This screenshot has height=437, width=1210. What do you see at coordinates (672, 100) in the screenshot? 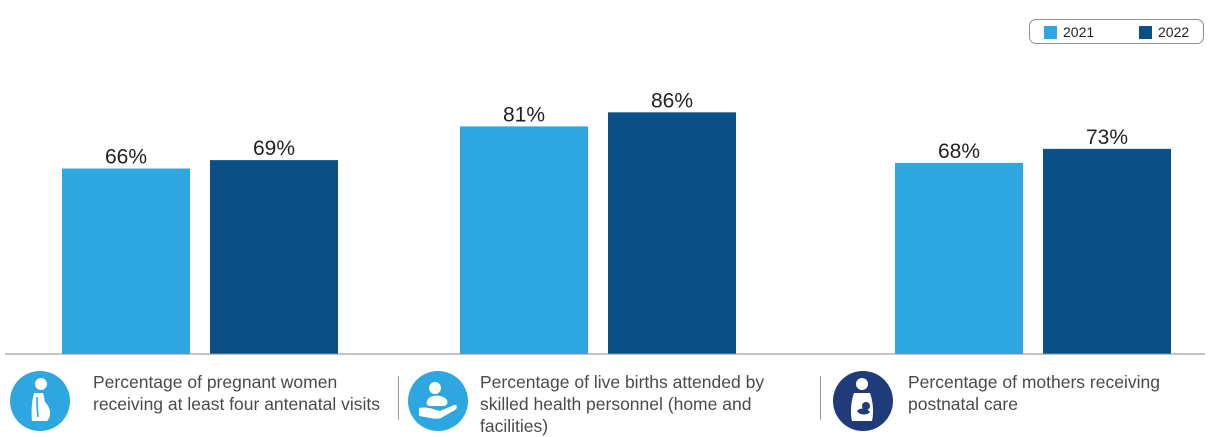
I see `value-label-2022-cat2: 86%` at bounding box center [672, 100].